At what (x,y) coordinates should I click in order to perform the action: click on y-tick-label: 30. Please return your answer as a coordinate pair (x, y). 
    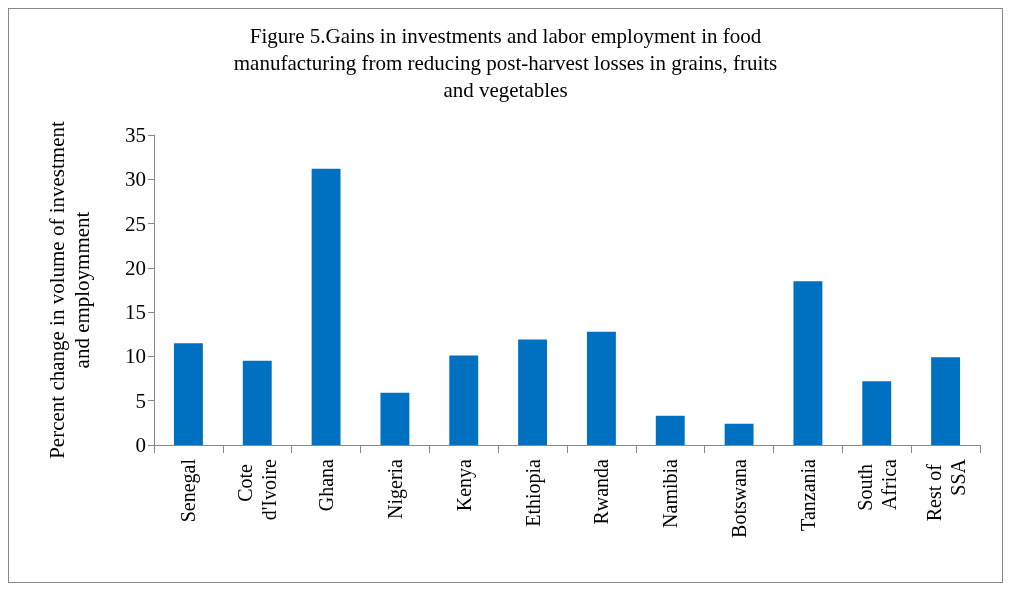
    Looking at the image, I should click on (135, 179).